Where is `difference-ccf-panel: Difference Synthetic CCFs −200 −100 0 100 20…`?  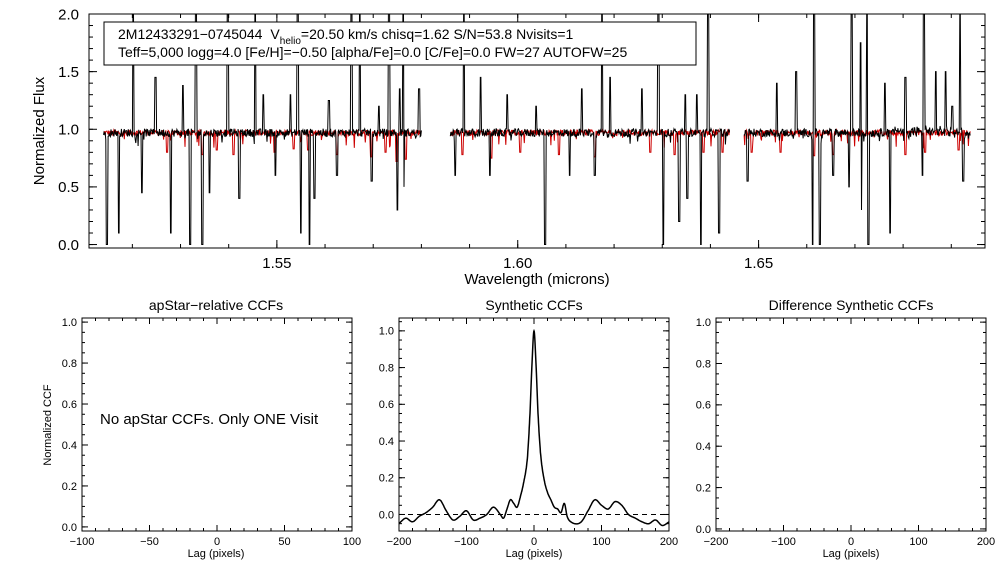 difference-ccf-panel: Difference Synthetic CCFs −200 −100 0 100 20… is located at coordinates (845, 428).